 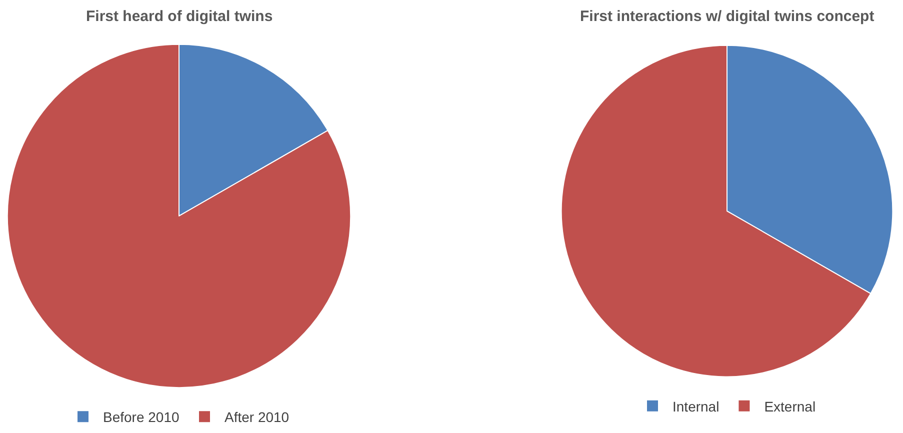 I want to click on legend-label: External, so click(x=790, y=406).